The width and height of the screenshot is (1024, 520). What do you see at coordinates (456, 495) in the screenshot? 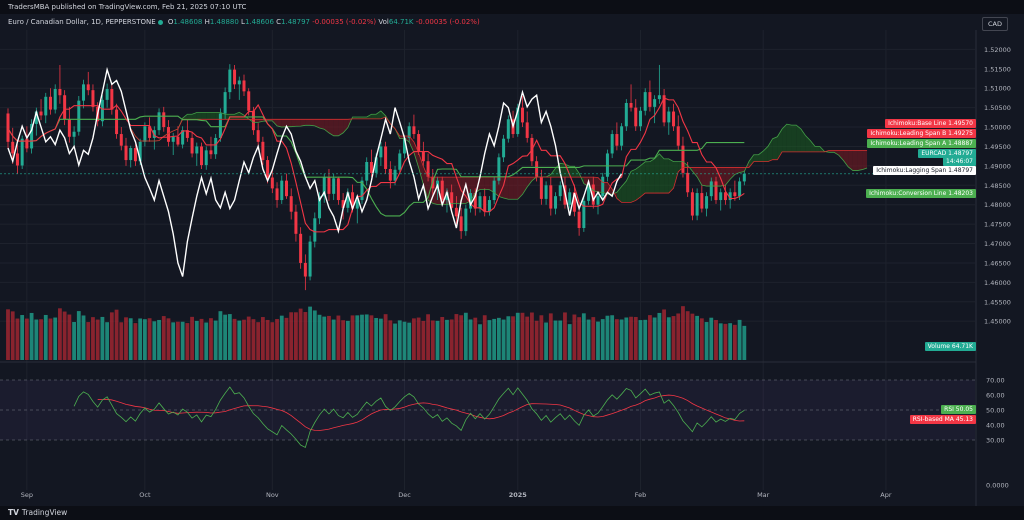
I see `time-axis: Sep Oct Nov Dec 2025 Feb Mar Apr` at bounding box center [456, 495].